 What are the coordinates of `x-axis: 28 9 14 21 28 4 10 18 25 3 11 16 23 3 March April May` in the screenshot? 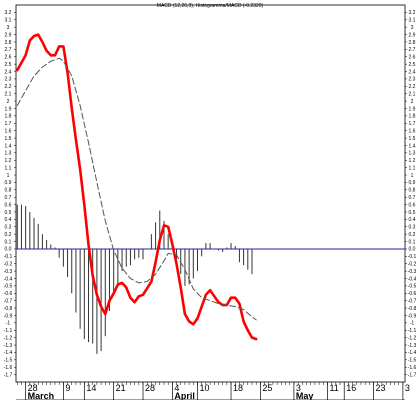 It's located at (213, 391).